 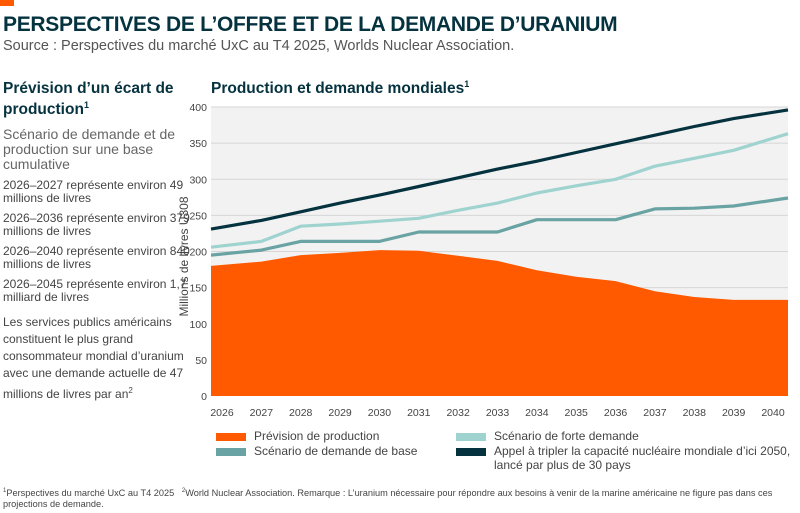 What do you see at coordinates (198, 253) in the screenshot?
I see `y-tick-label: 200` at bounding box center [198, 253].